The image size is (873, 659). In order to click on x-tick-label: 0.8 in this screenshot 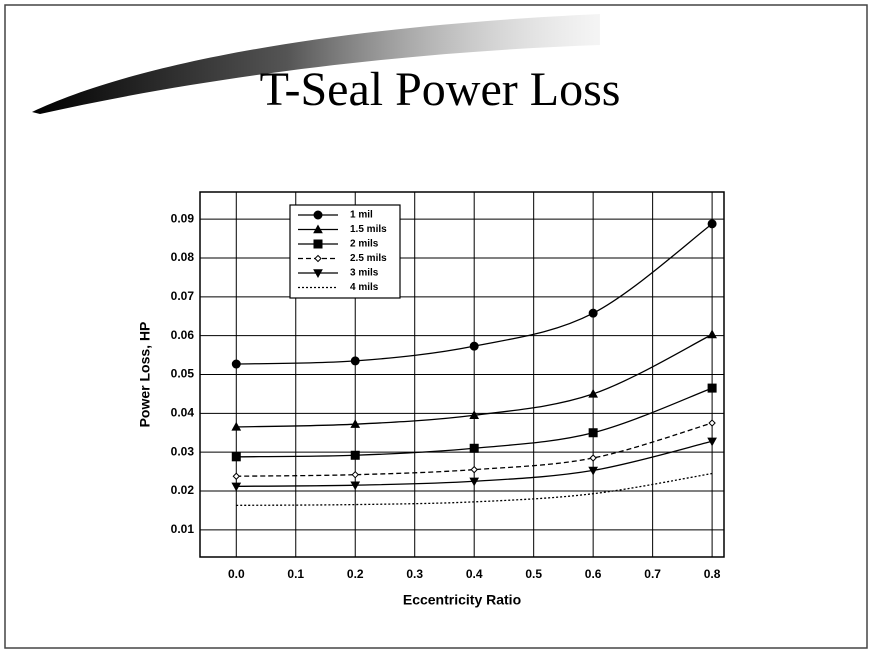, I will do `click(712, 574)`.